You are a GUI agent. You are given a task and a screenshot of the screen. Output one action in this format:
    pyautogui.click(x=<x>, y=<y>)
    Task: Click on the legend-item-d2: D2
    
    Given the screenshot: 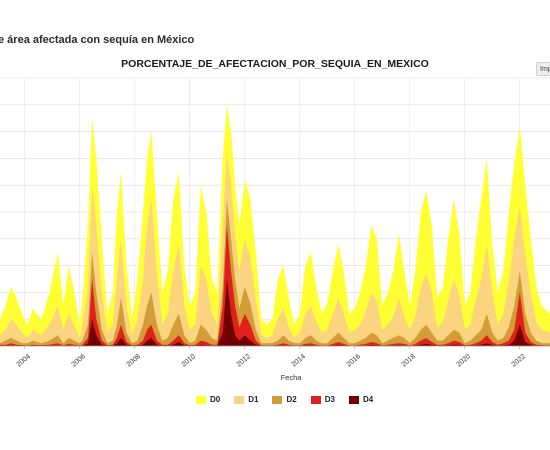 What is the action you would take?
    pyautogui.click(x=284, y=399)
    